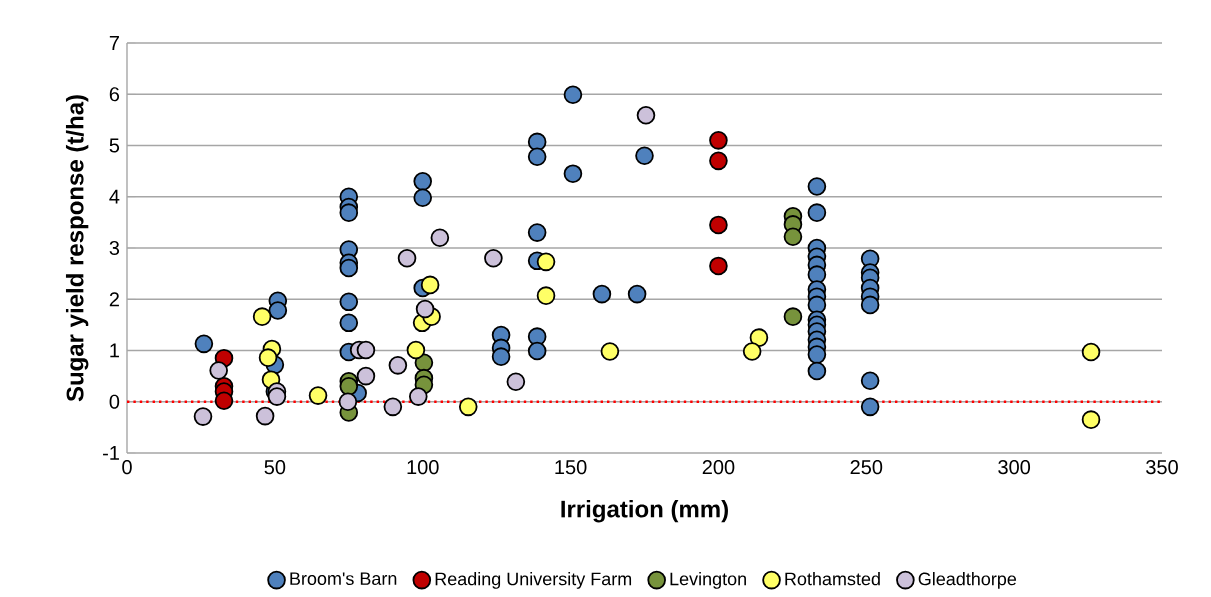 The width and height of the screenshot is (1211, 597). What do you see at coordinates (343, 578) in the screenshot?
I see `legend-label: Broom's Barn` at bounding box center [343, 578].